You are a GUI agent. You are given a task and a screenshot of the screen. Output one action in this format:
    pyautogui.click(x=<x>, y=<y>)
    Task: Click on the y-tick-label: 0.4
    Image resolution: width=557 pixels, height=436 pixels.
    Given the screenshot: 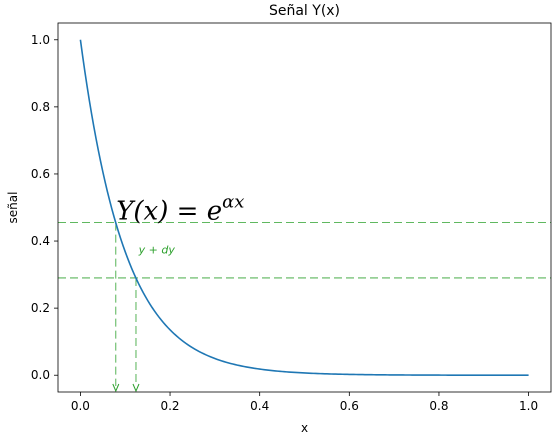 What is the action you would take?
    pyautogui.click(x=40, y=241)
    